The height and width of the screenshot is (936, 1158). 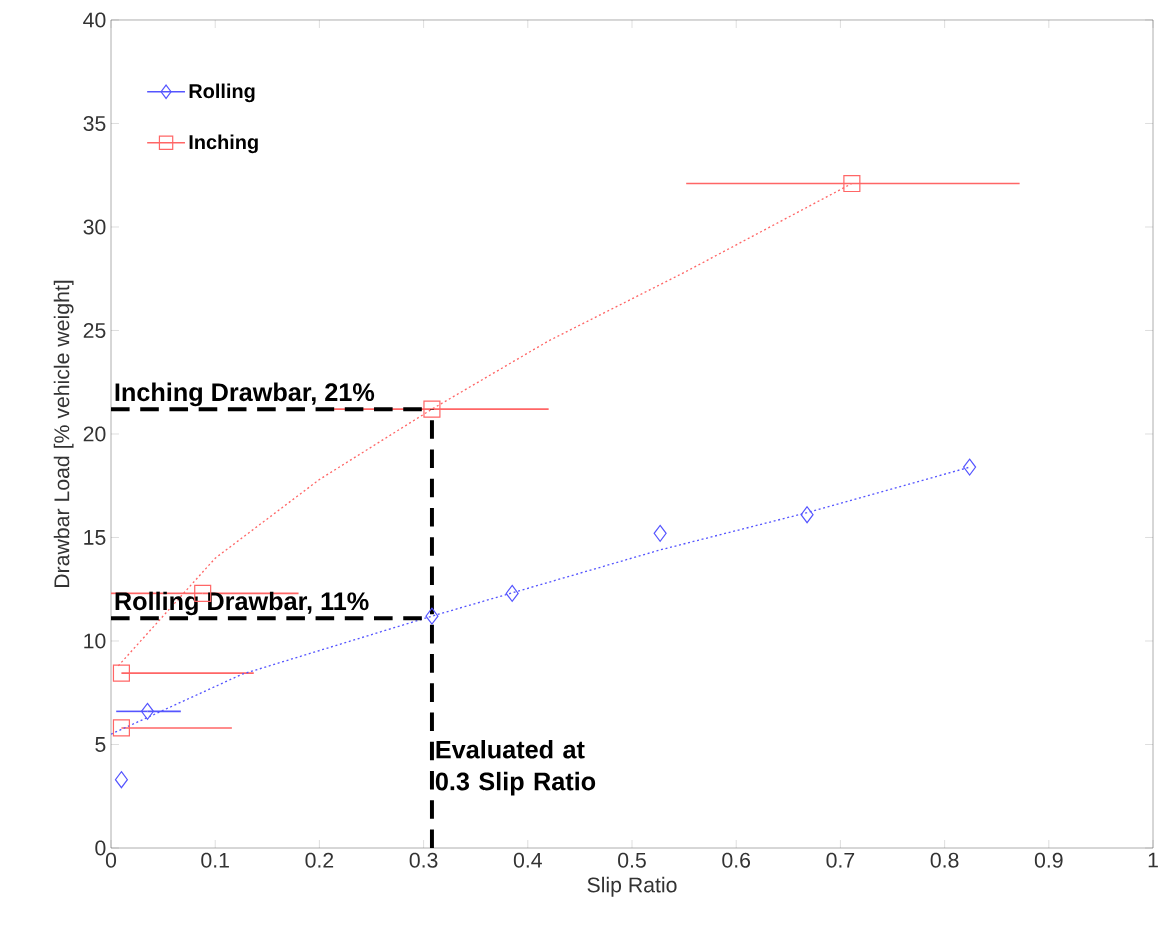 I want to click on y-tick-label: 35, so click(x=94, y=123).